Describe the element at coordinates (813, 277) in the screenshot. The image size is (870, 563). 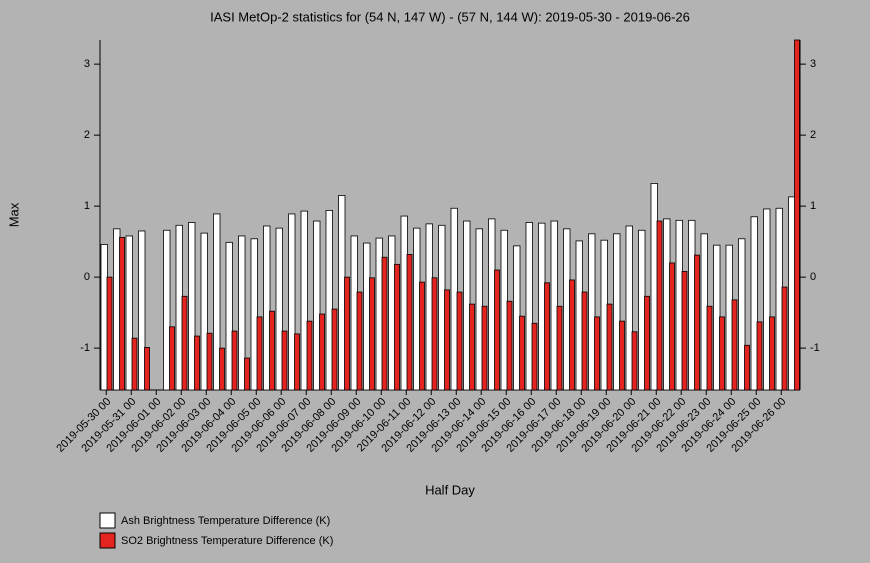
I see `y2-tick-label: 0` at that location.